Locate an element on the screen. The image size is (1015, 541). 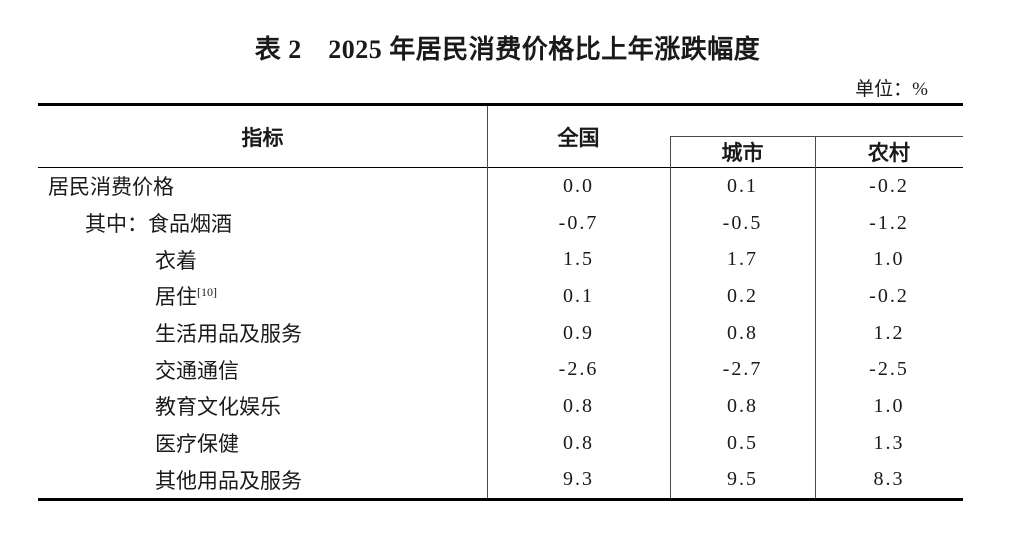
row-label: 居民消费价格 is located at coordinates (111, 187).